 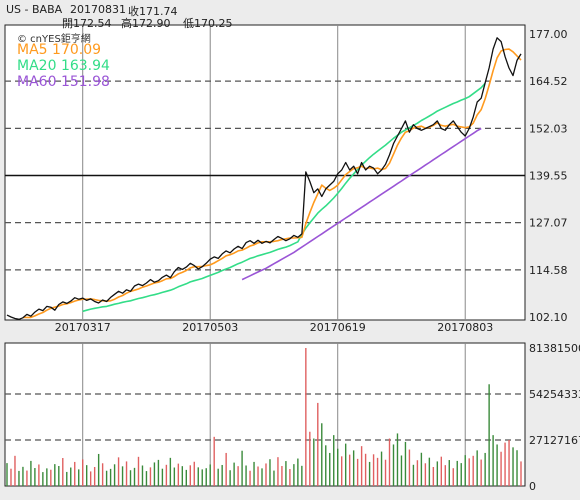 I want to click on price-tick-label: 114.58, so click(x=548, y=270).